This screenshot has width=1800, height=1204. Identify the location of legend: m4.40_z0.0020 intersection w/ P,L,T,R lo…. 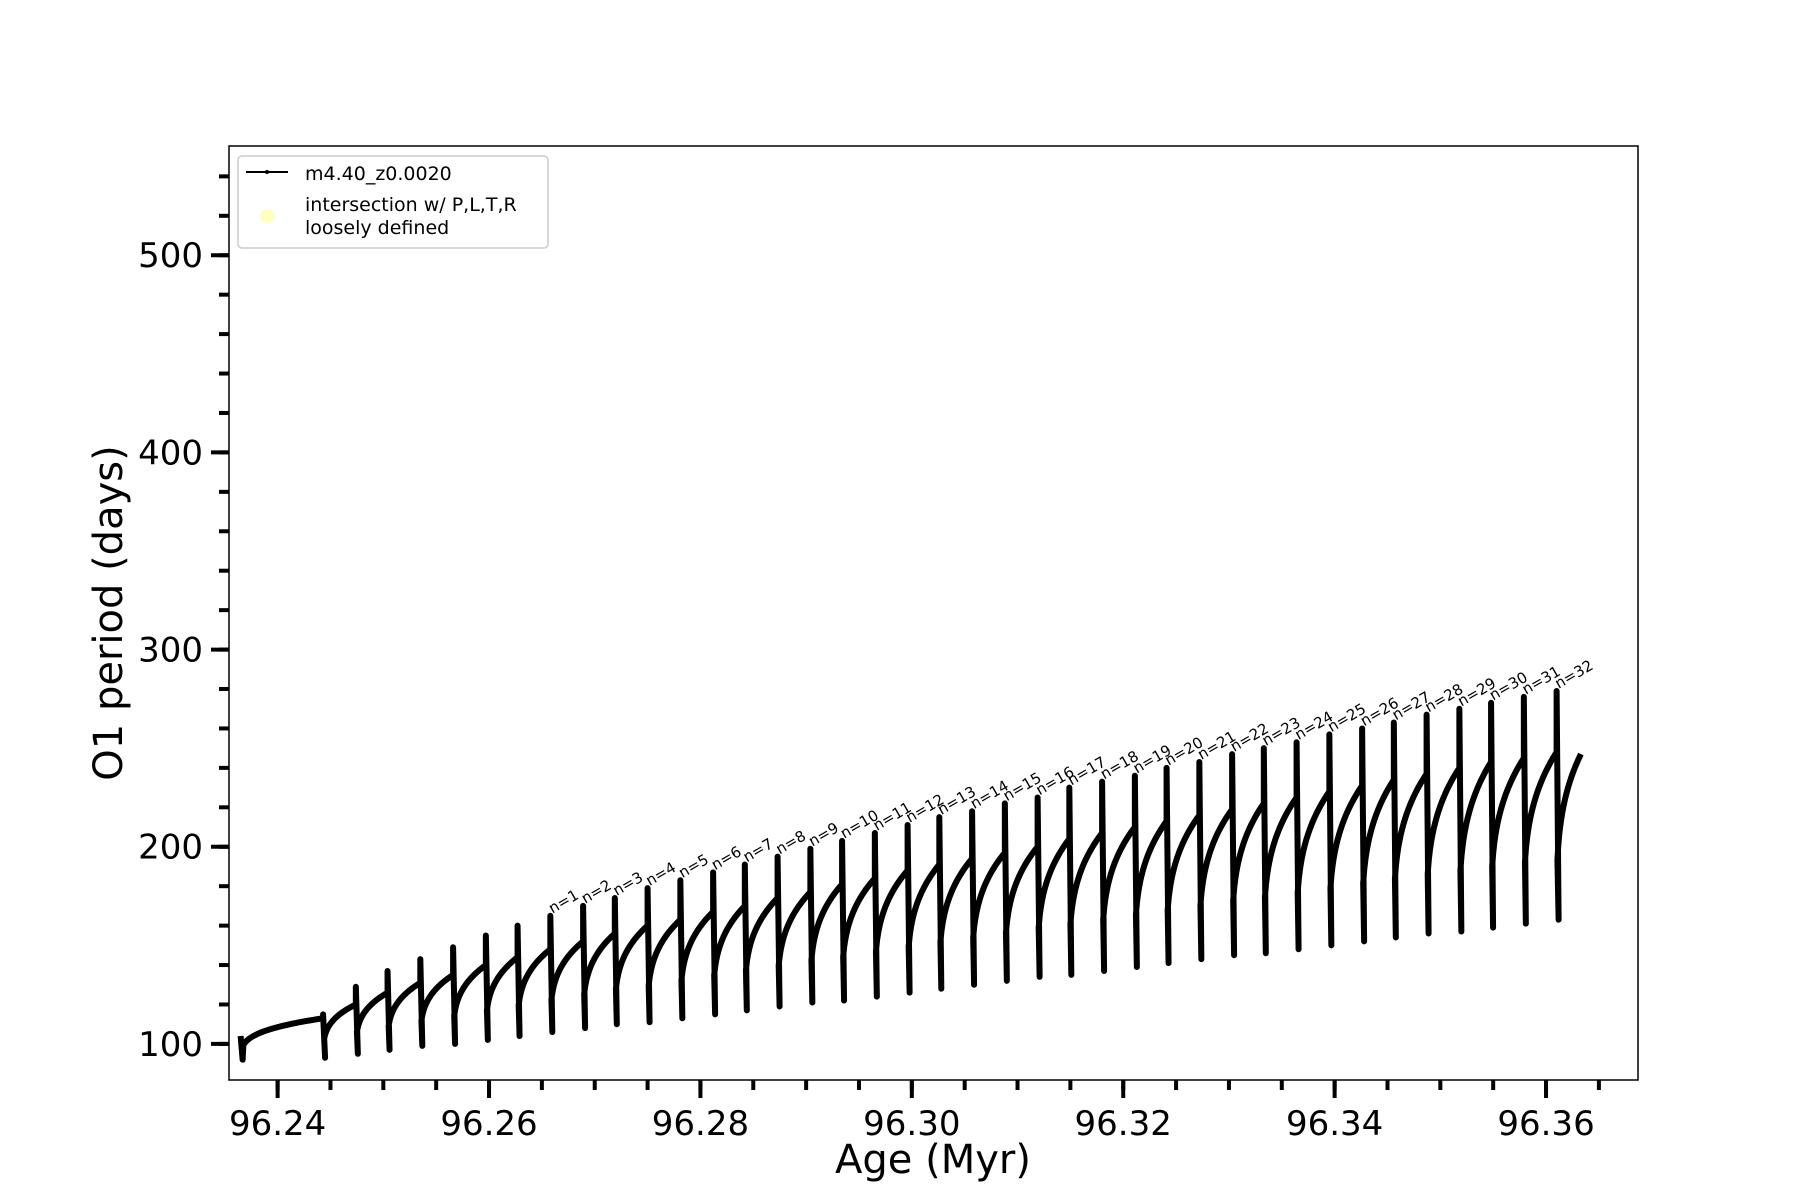
(393, 202).